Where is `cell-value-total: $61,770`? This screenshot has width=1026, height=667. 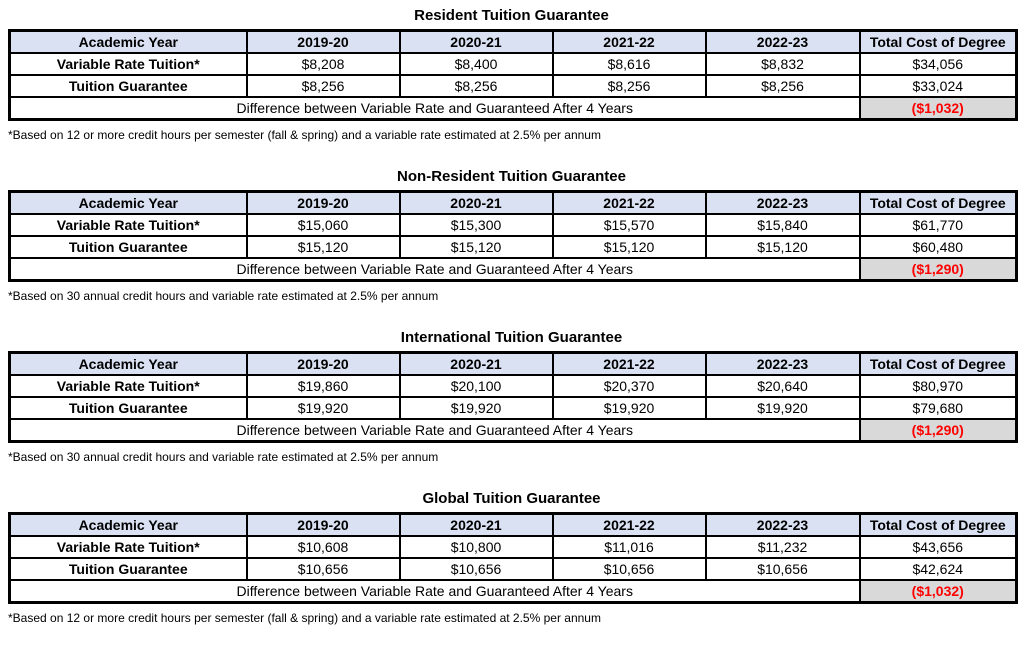
cell-value-total: $61,770 is located at coordinates (938, 225).